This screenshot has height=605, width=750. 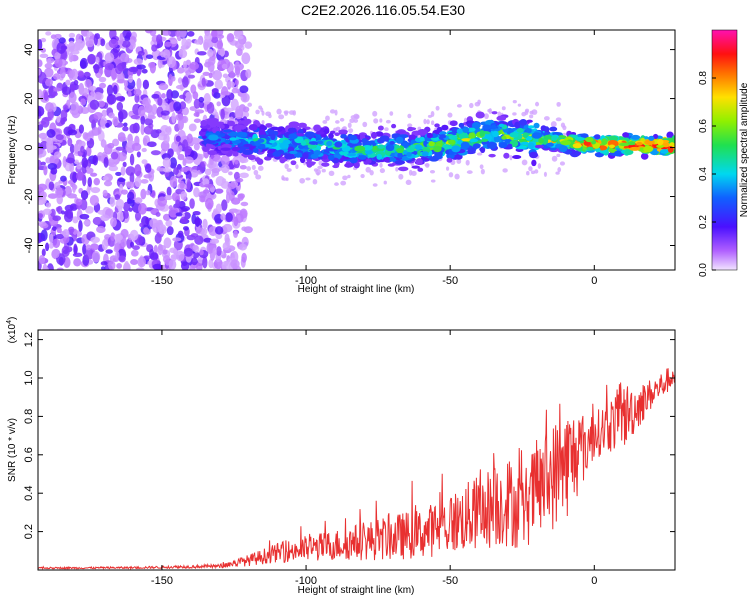 What do you see at coordinates (306, 581) in the screenshot?
I see `snr-x-tick-label: -100` at bounding box center [306, 581].